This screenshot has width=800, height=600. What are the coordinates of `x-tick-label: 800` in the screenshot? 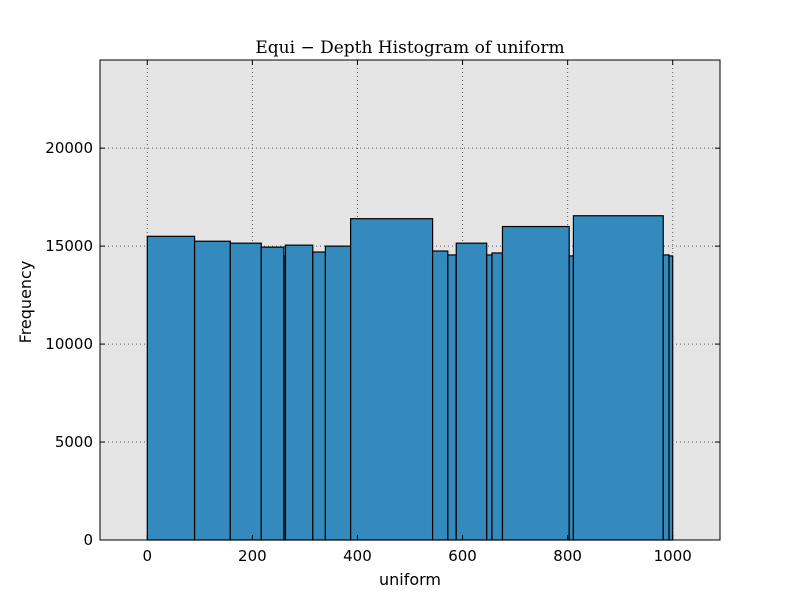 It's located at (567, 556).